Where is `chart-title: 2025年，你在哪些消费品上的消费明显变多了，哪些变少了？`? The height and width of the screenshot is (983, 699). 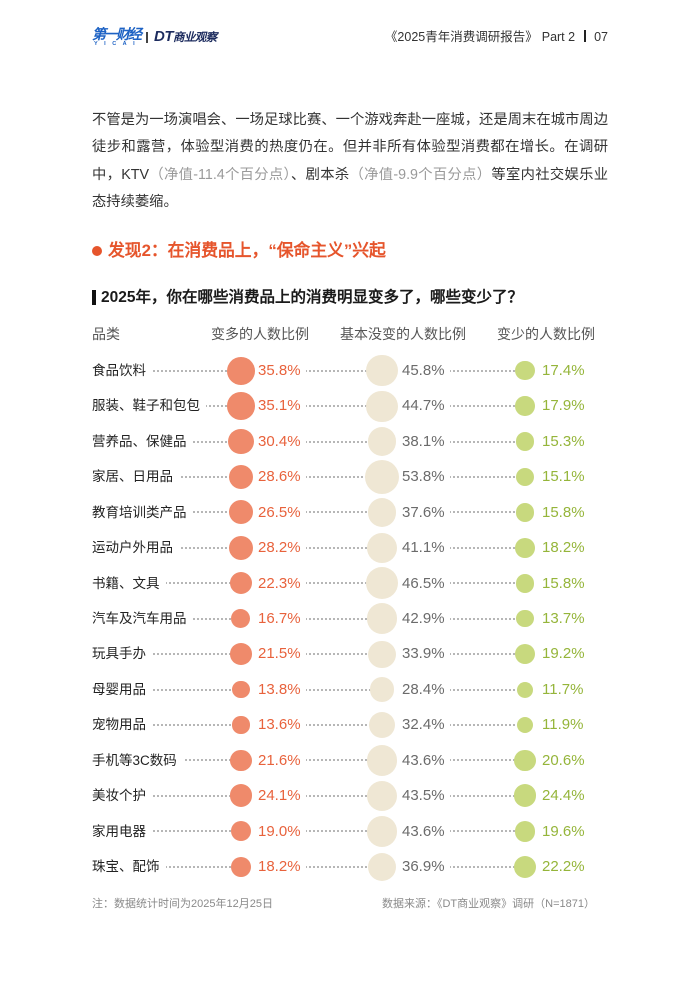
chart-title: 2025年，你在哪些消费品上的消费明显变多了，哪些变少了？ is located at coordinates (312, 297).